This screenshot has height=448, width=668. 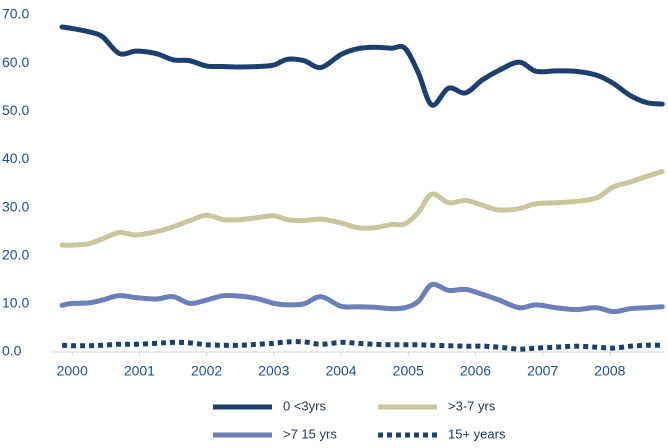 What do you see at coordinates (15, 206) in the screenshot?
I see `y-tick-label: 30.0` at bounding box center [15, 206].